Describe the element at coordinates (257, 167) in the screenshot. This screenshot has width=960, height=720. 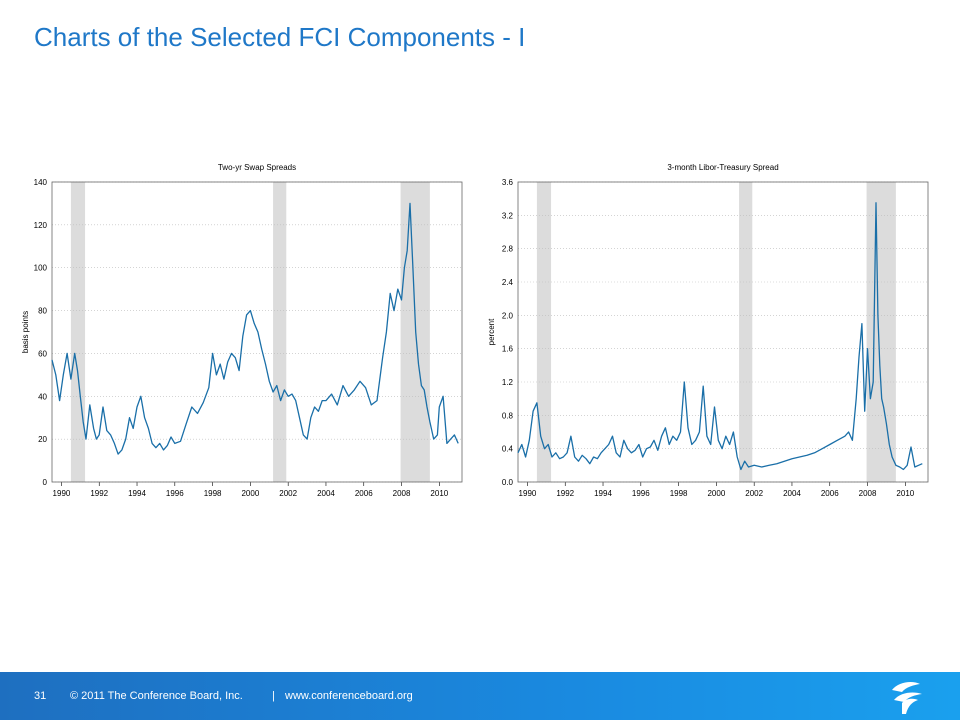
I see `chart-title: Two-yr Swap Spreads` at that location.